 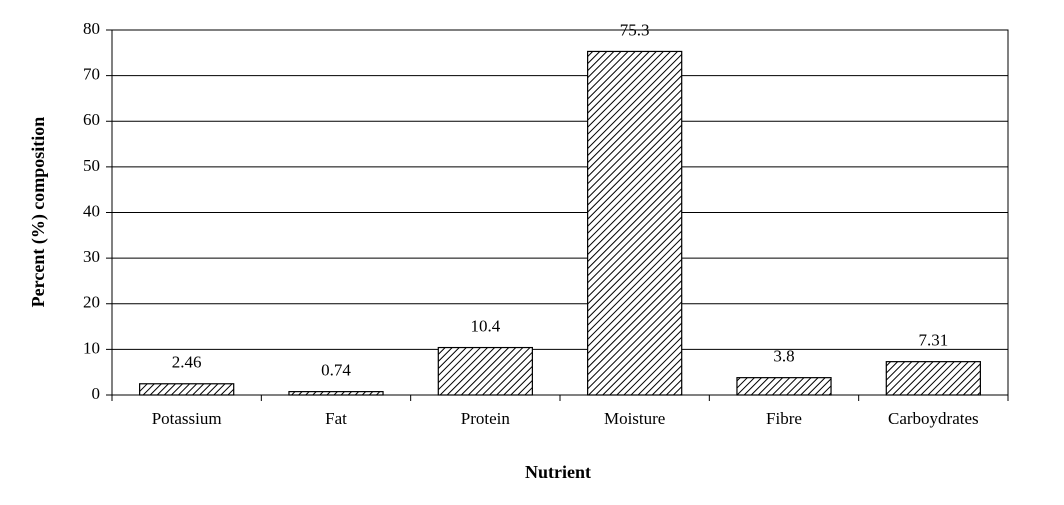 I want to click on x-tick-label: Potassium, so click(x=187, y=418).